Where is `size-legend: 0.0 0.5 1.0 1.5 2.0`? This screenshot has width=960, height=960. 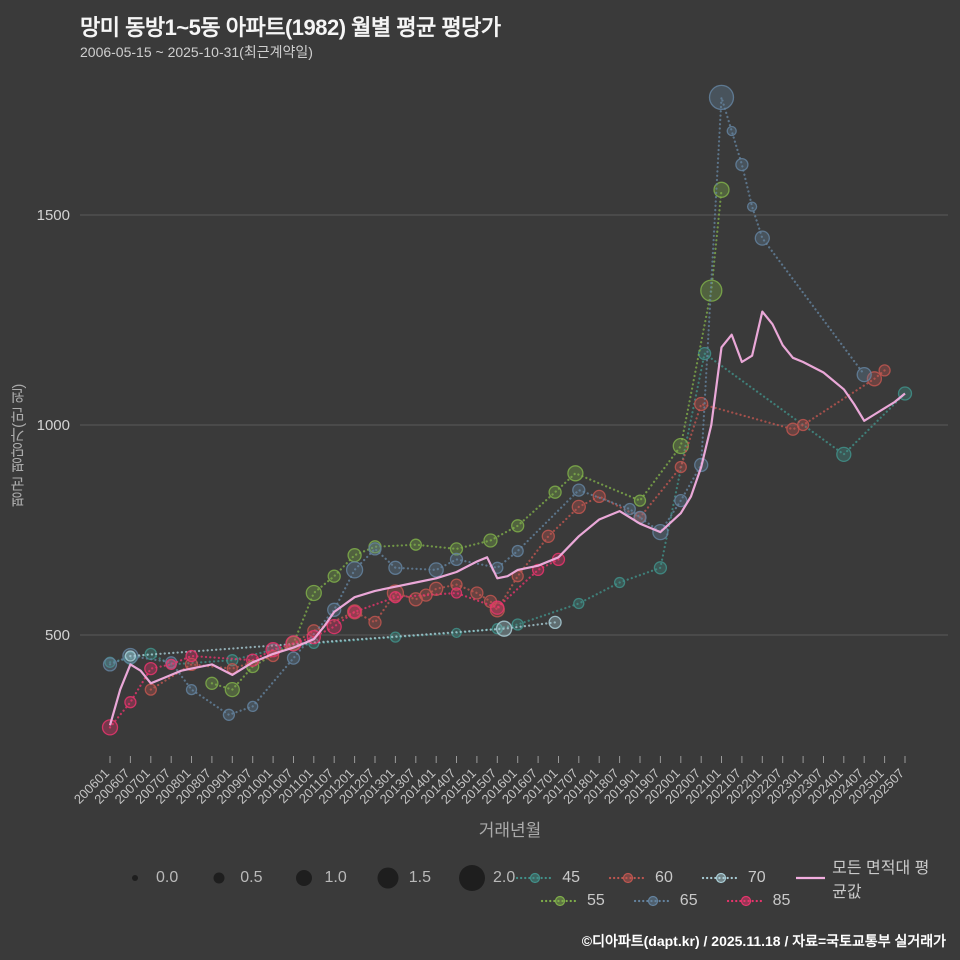
size-legend: 0.0 0.5 1.0 1.5 2.0 is located at coordinates (317, 878).